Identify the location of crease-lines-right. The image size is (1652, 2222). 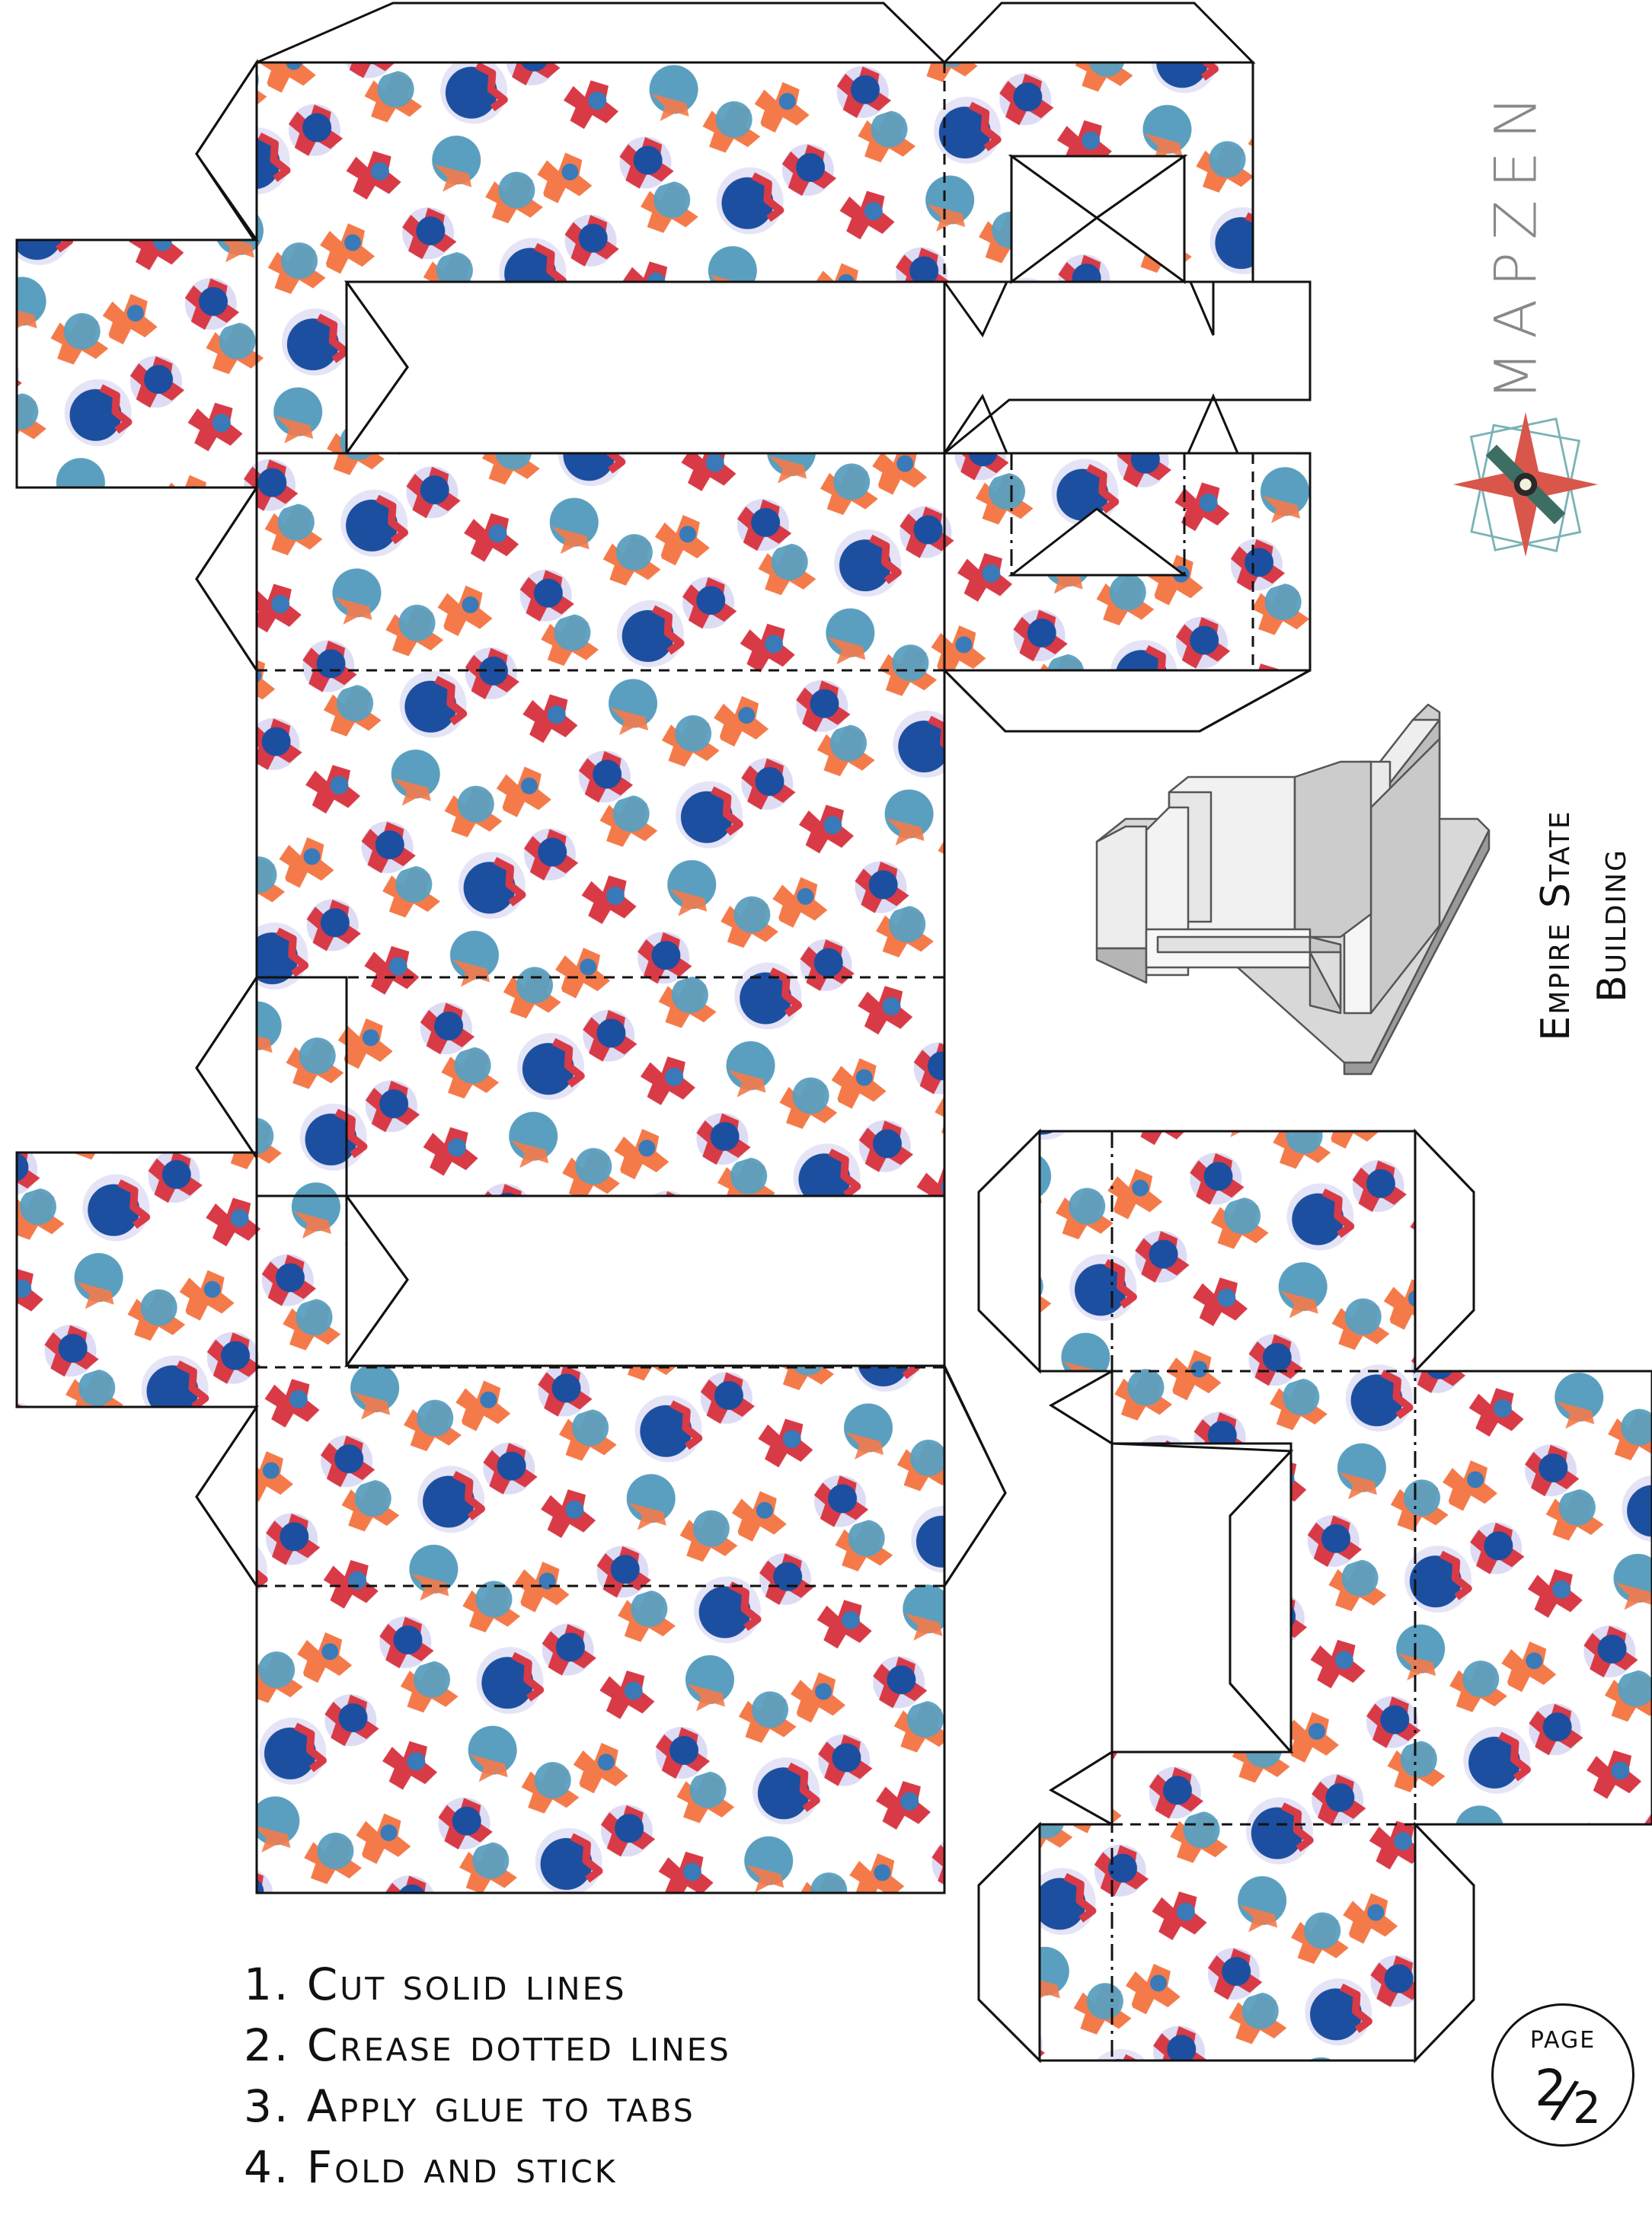
(1263, 1598).